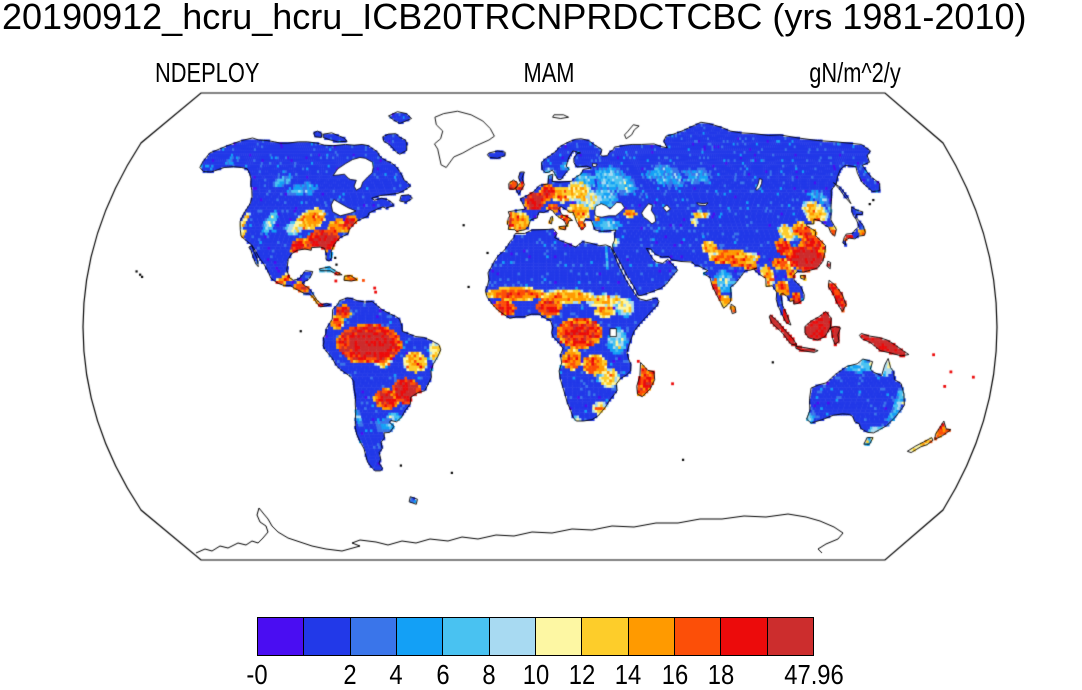 The width and height of the screenshot is (1082, 690). What do you see at coordinates (721, 674) in the screenshot?
I see `colorbar-tick-label: 18` at bounding box center [721, 674].